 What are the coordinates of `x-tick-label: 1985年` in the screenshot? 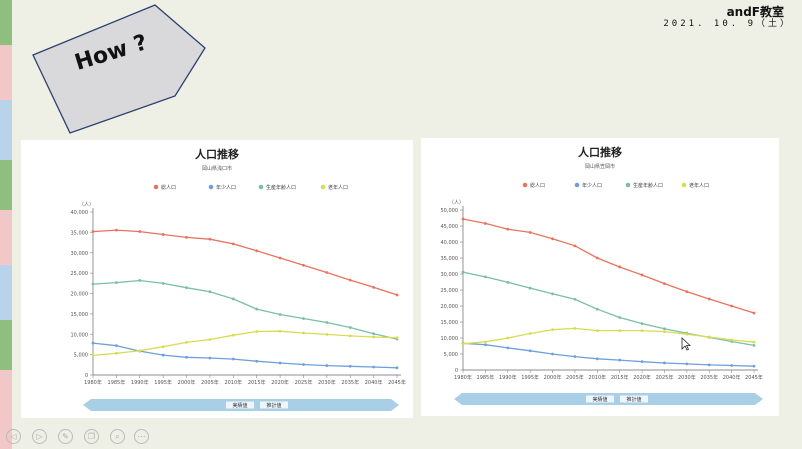 It's located at (486, 377).